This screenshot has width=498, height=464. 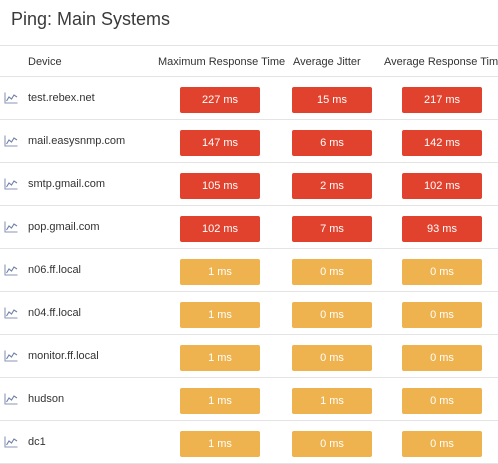 I want to click on table-row: hudson 1 ms 1 ms 0 ms, so click(x=249, y=399).